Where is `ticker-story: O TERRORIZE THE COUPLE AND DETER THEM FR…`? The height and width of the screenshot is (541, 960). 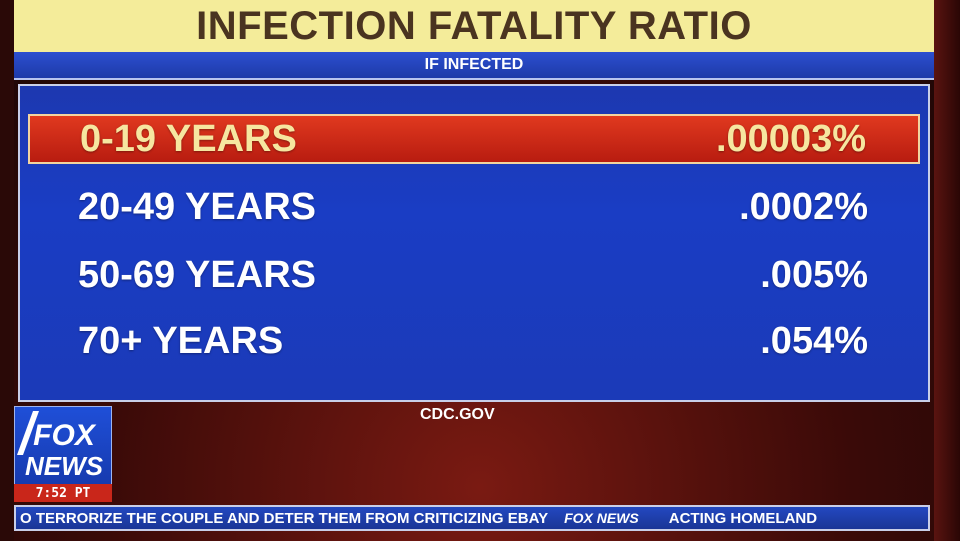 ticker-story: O TERRORIZE THE COUPLE AND DETER THEM FR… is located at coordinates (284, 518).